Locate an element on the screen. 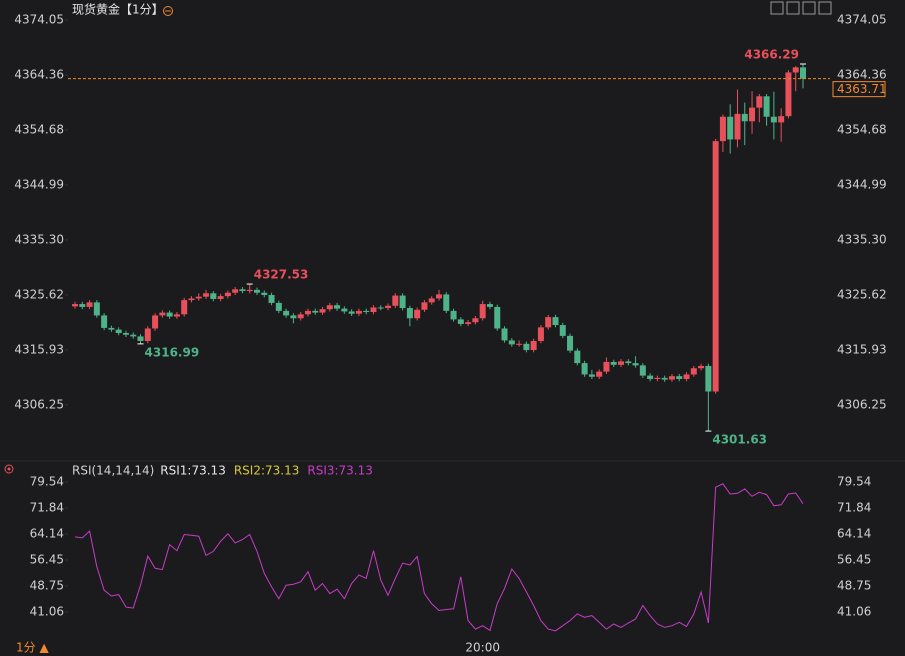 This screenshot has height=656, width=905. indicator-icon is located at coordinates (9, 469).